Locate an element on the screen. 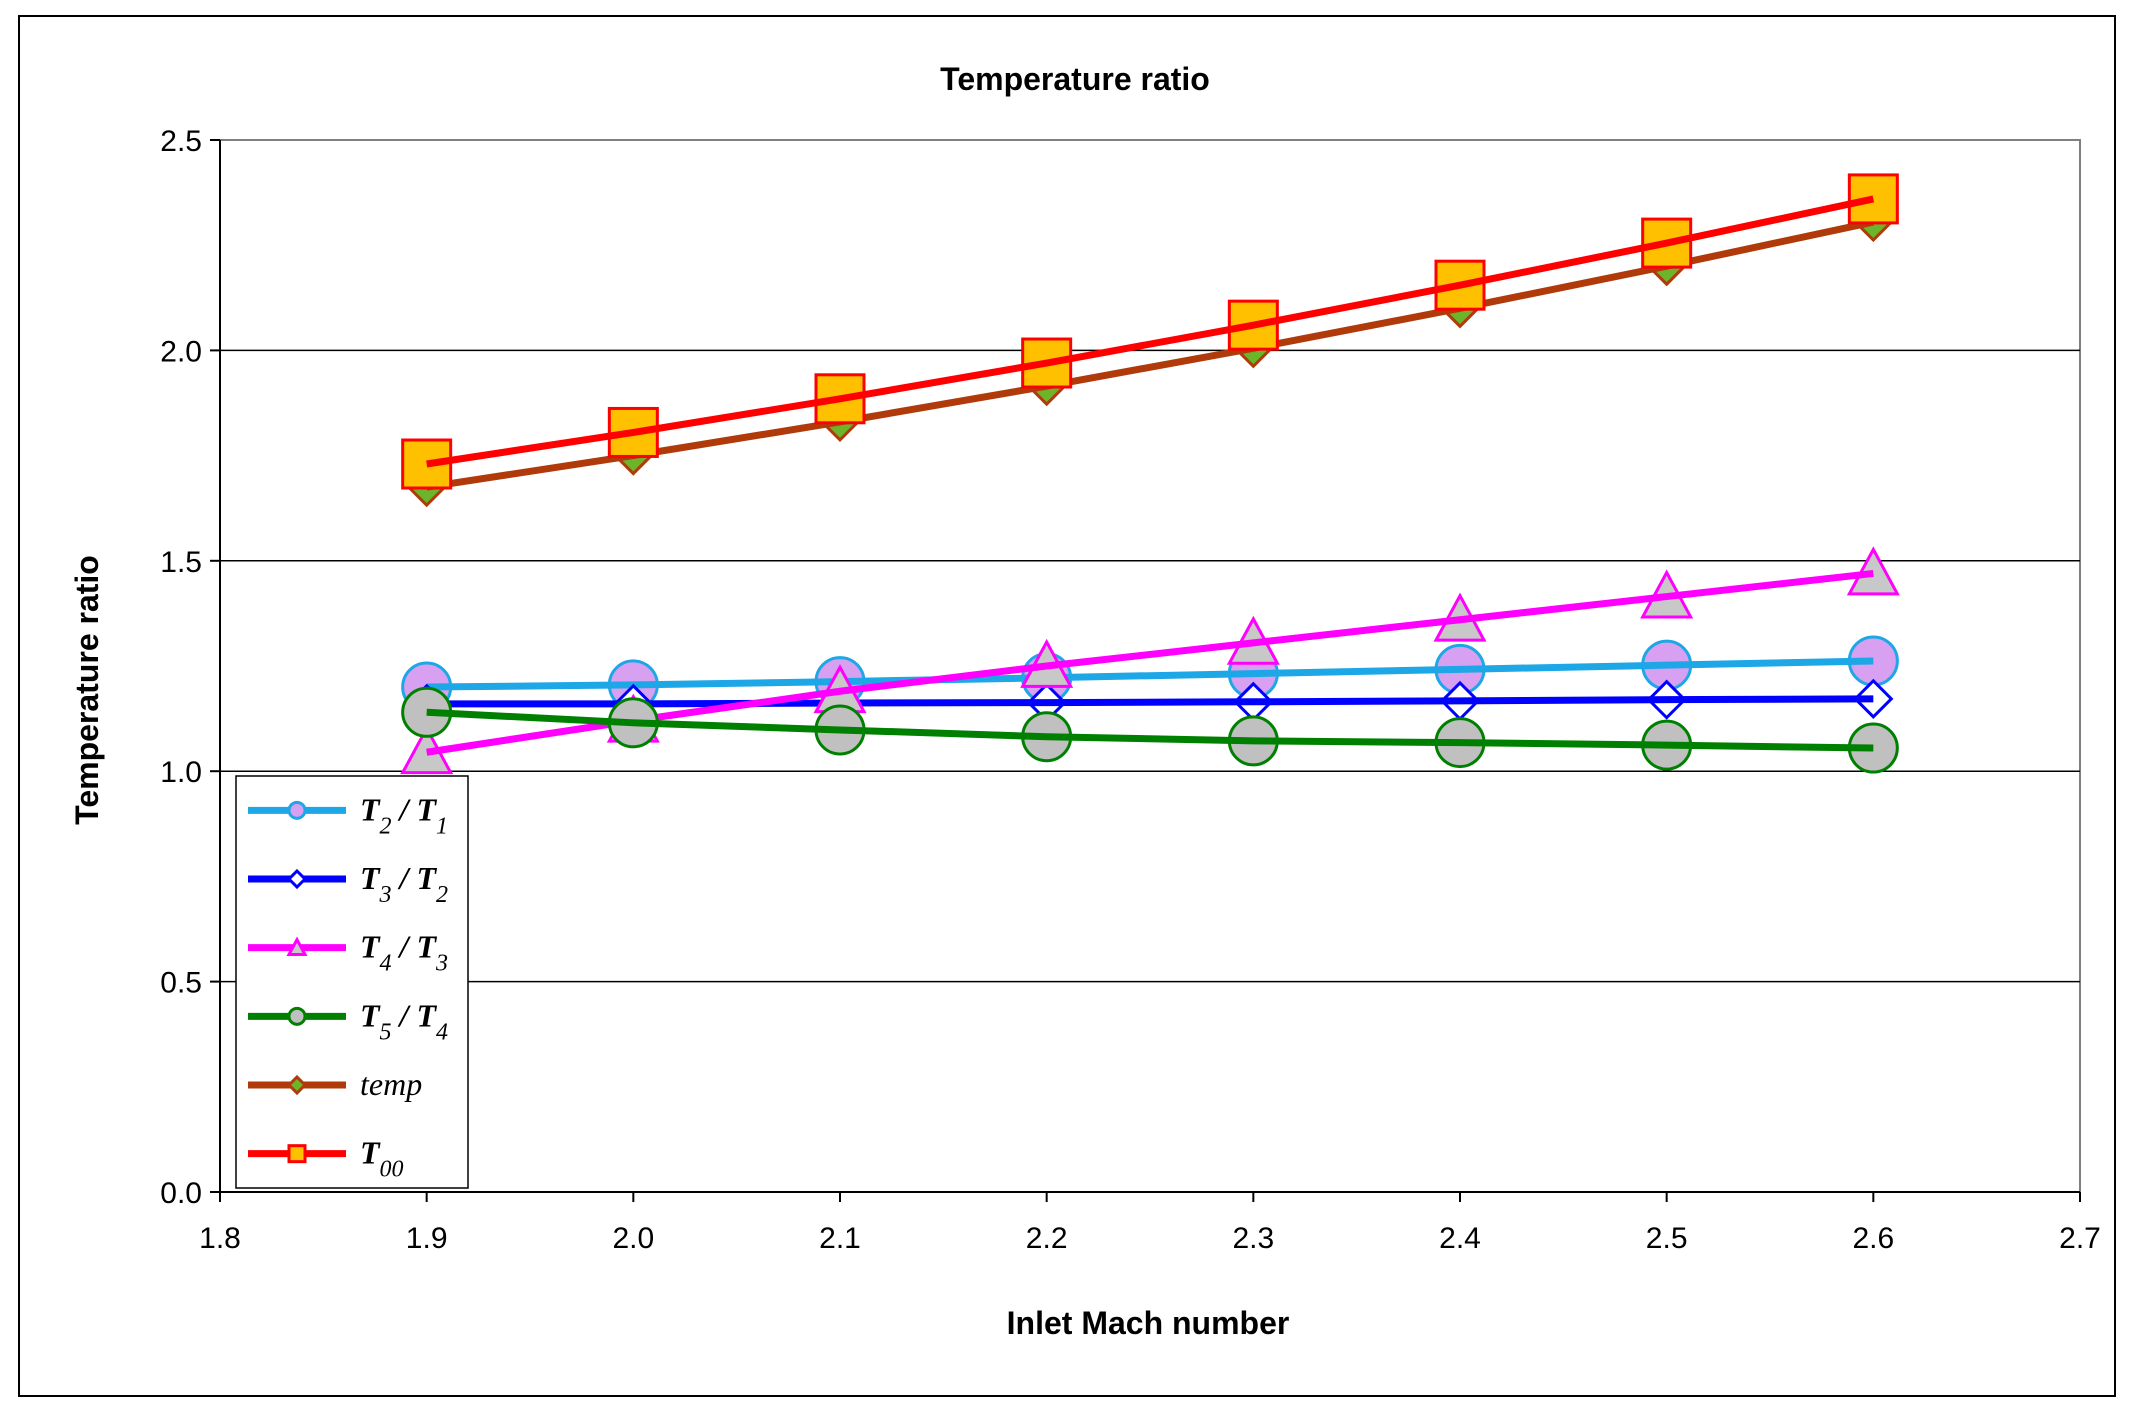 The image size is (2134, 1415). x-tick-label: 2.3 is located at coordinates (1253, 1238).